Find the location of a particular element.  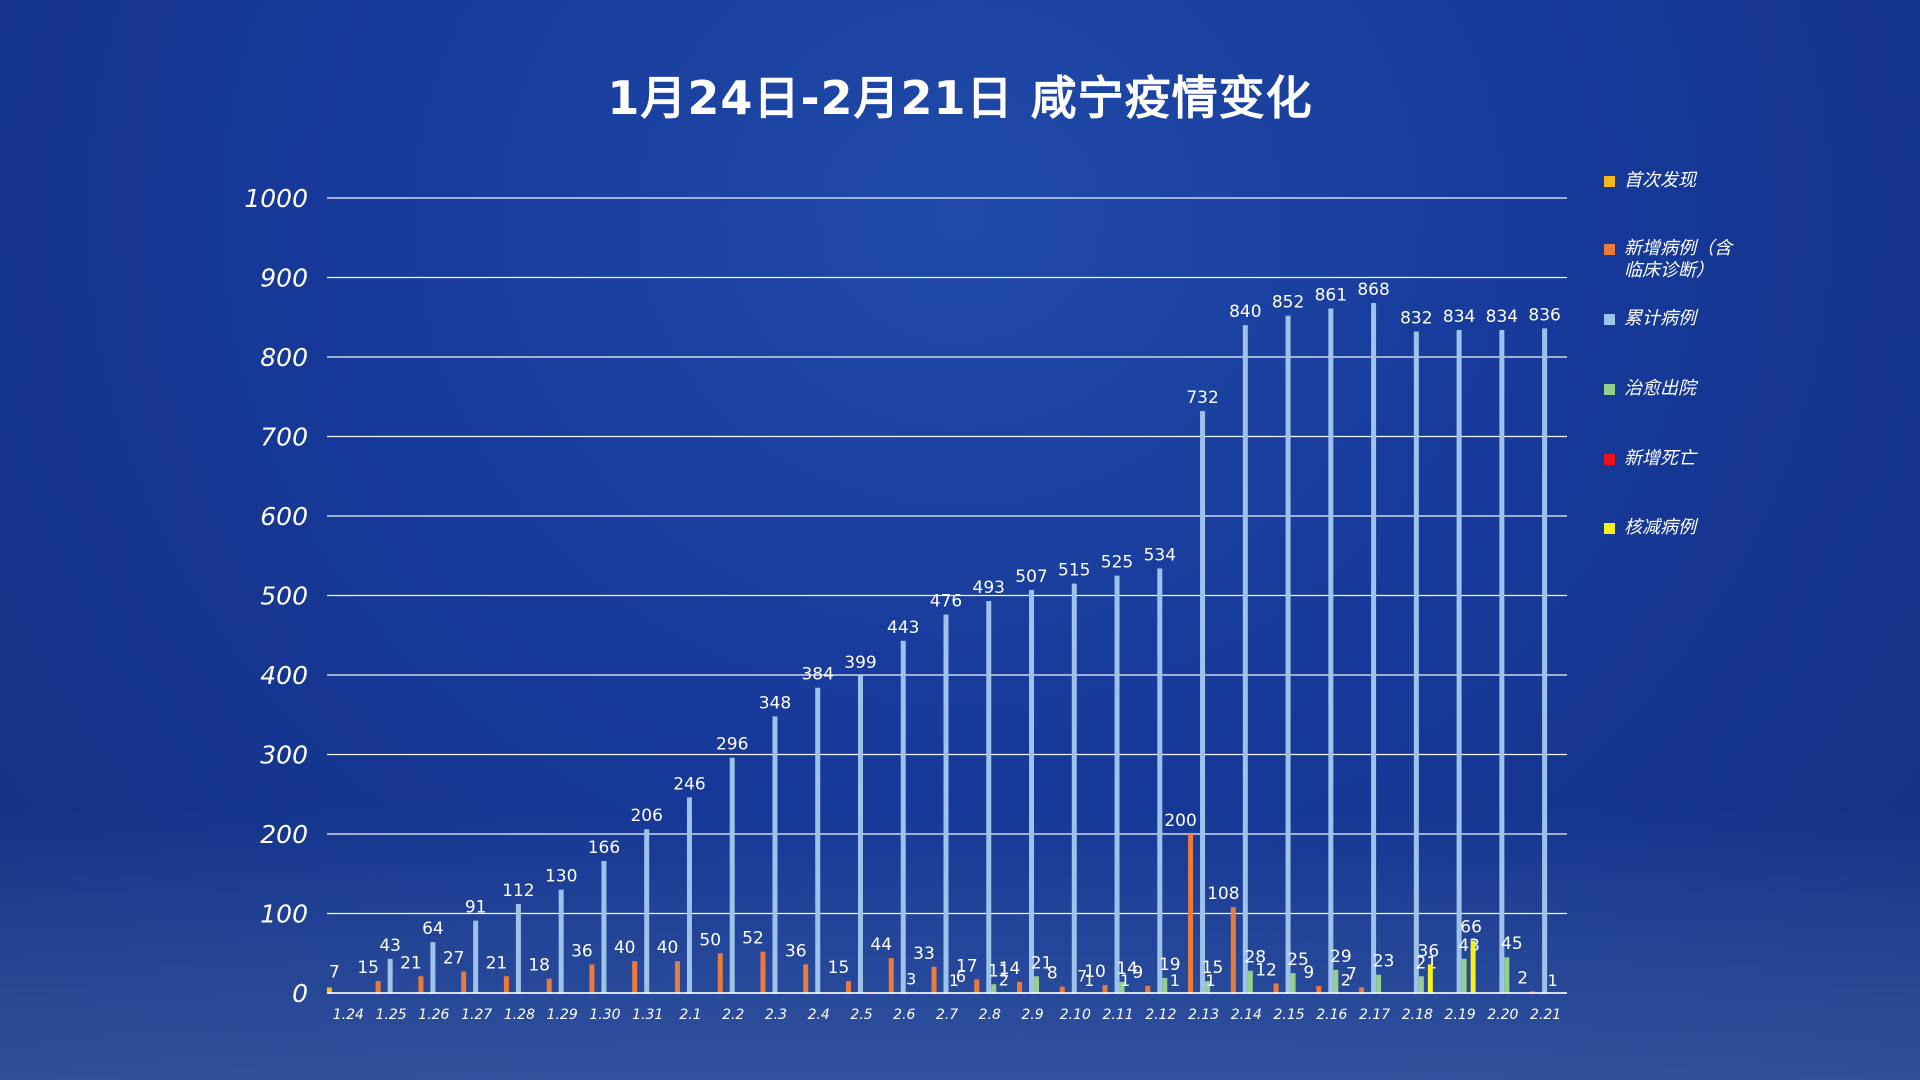

x-tick-label: 2.17 is located at coordinates (1374, 1015).